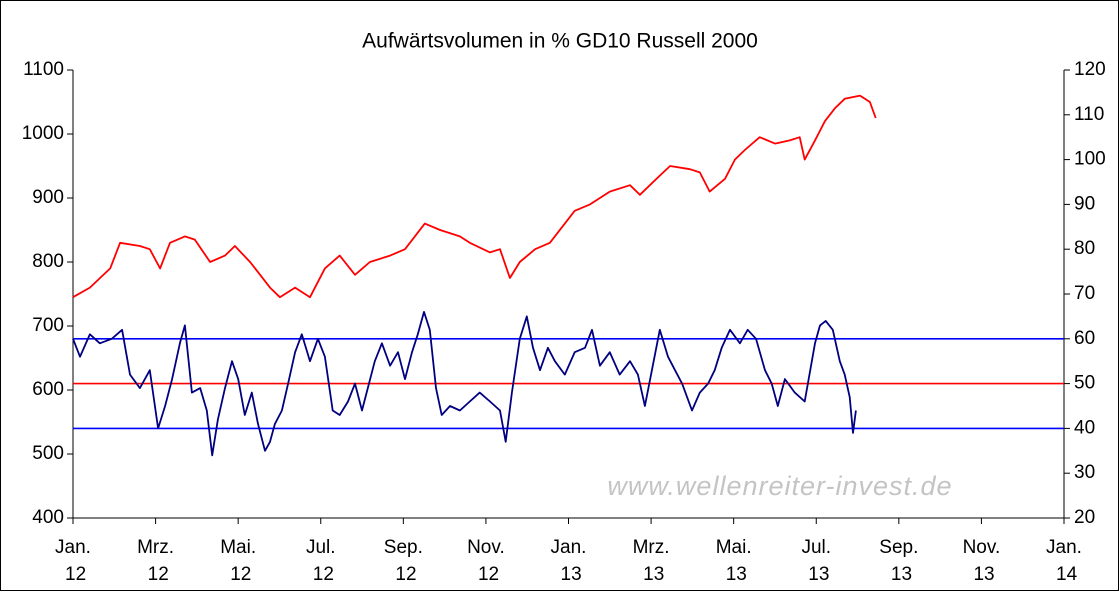  I want to click on x-tick-label: Mai. 13, so click(734, 561).